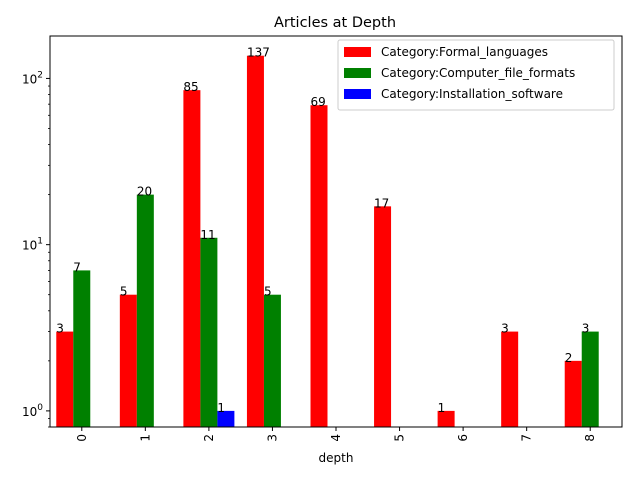 This screenshot has width=640, height=480. What do you see at coordinates (400, 438) in the screenshot?
I see `x-tick-label: 5` at bounding box center [400, 438].